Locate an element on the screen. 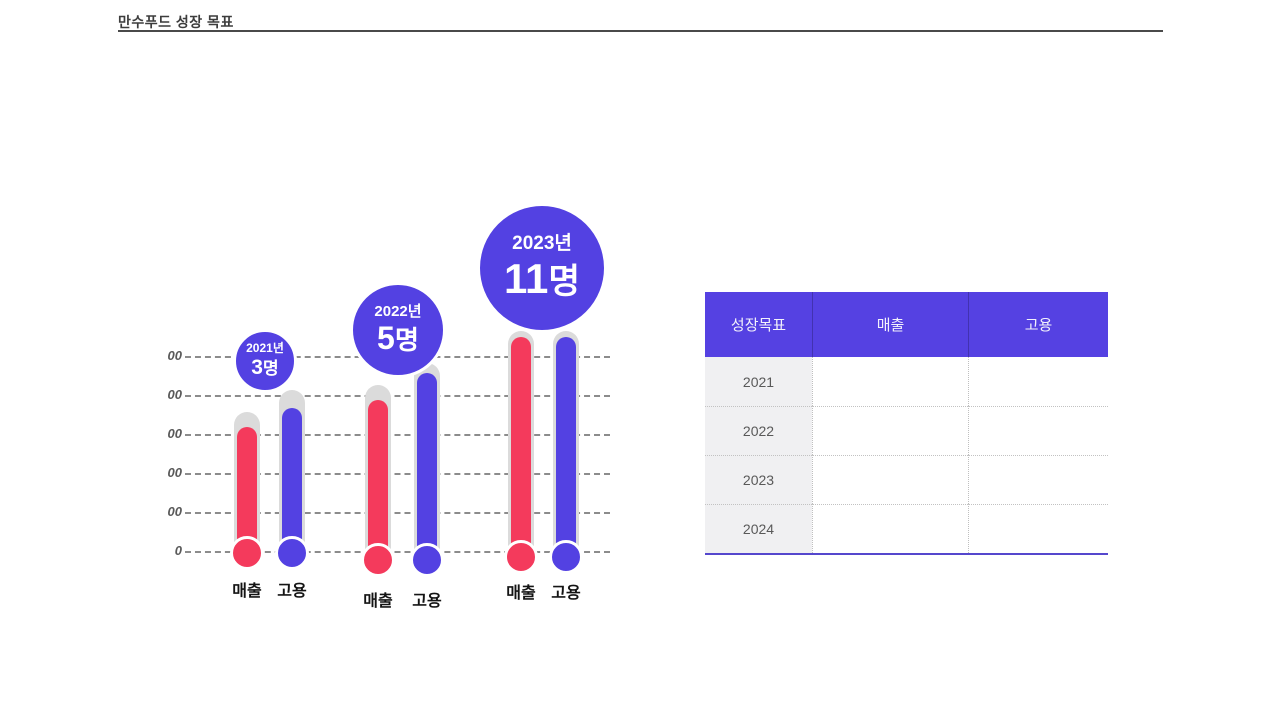 This screenshot has height=720, width=1280. year-badge-2023: 2023년 11명 is located at coordinates (542, 268).